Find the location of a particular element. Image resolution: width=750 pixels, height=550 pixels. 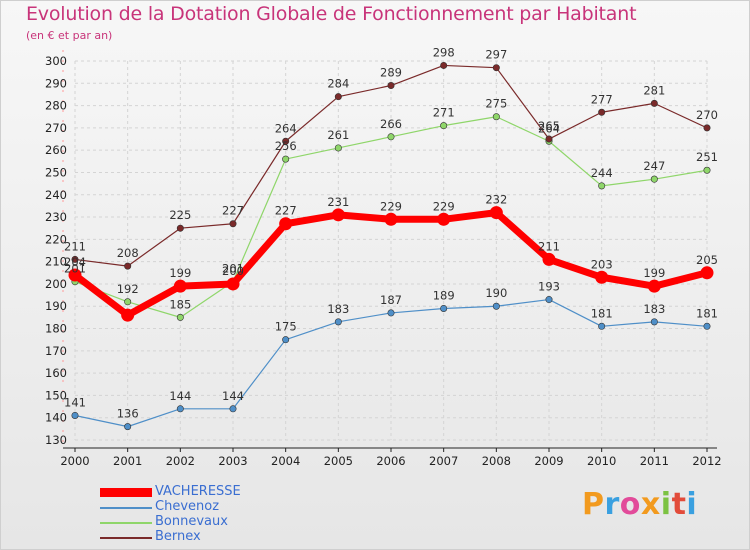

data-label: 270 is located at coordinates (707, 115).